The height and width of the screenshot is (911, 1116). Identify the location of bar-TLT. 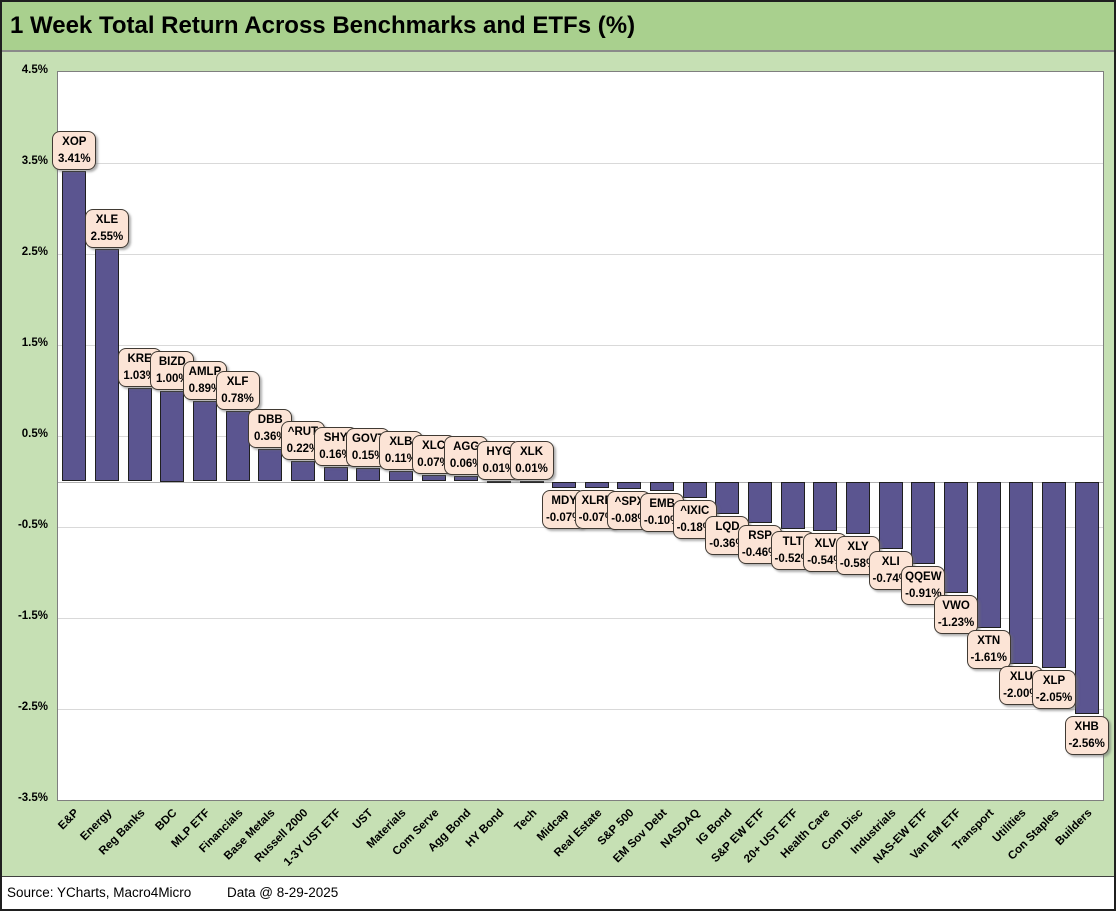
(792, 505).